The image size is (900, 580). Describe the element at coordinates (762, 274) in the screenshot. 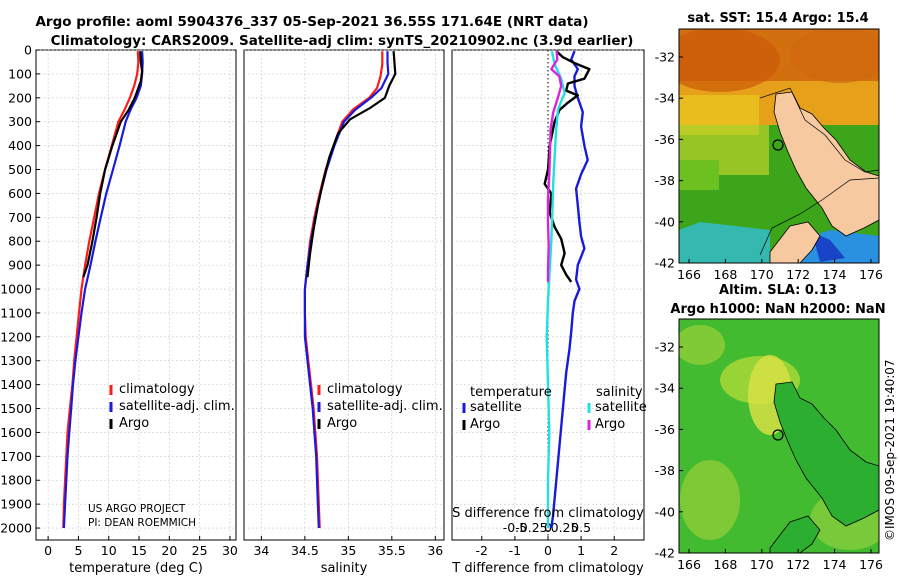

I see `longitude-tick-label: 170` at that location.